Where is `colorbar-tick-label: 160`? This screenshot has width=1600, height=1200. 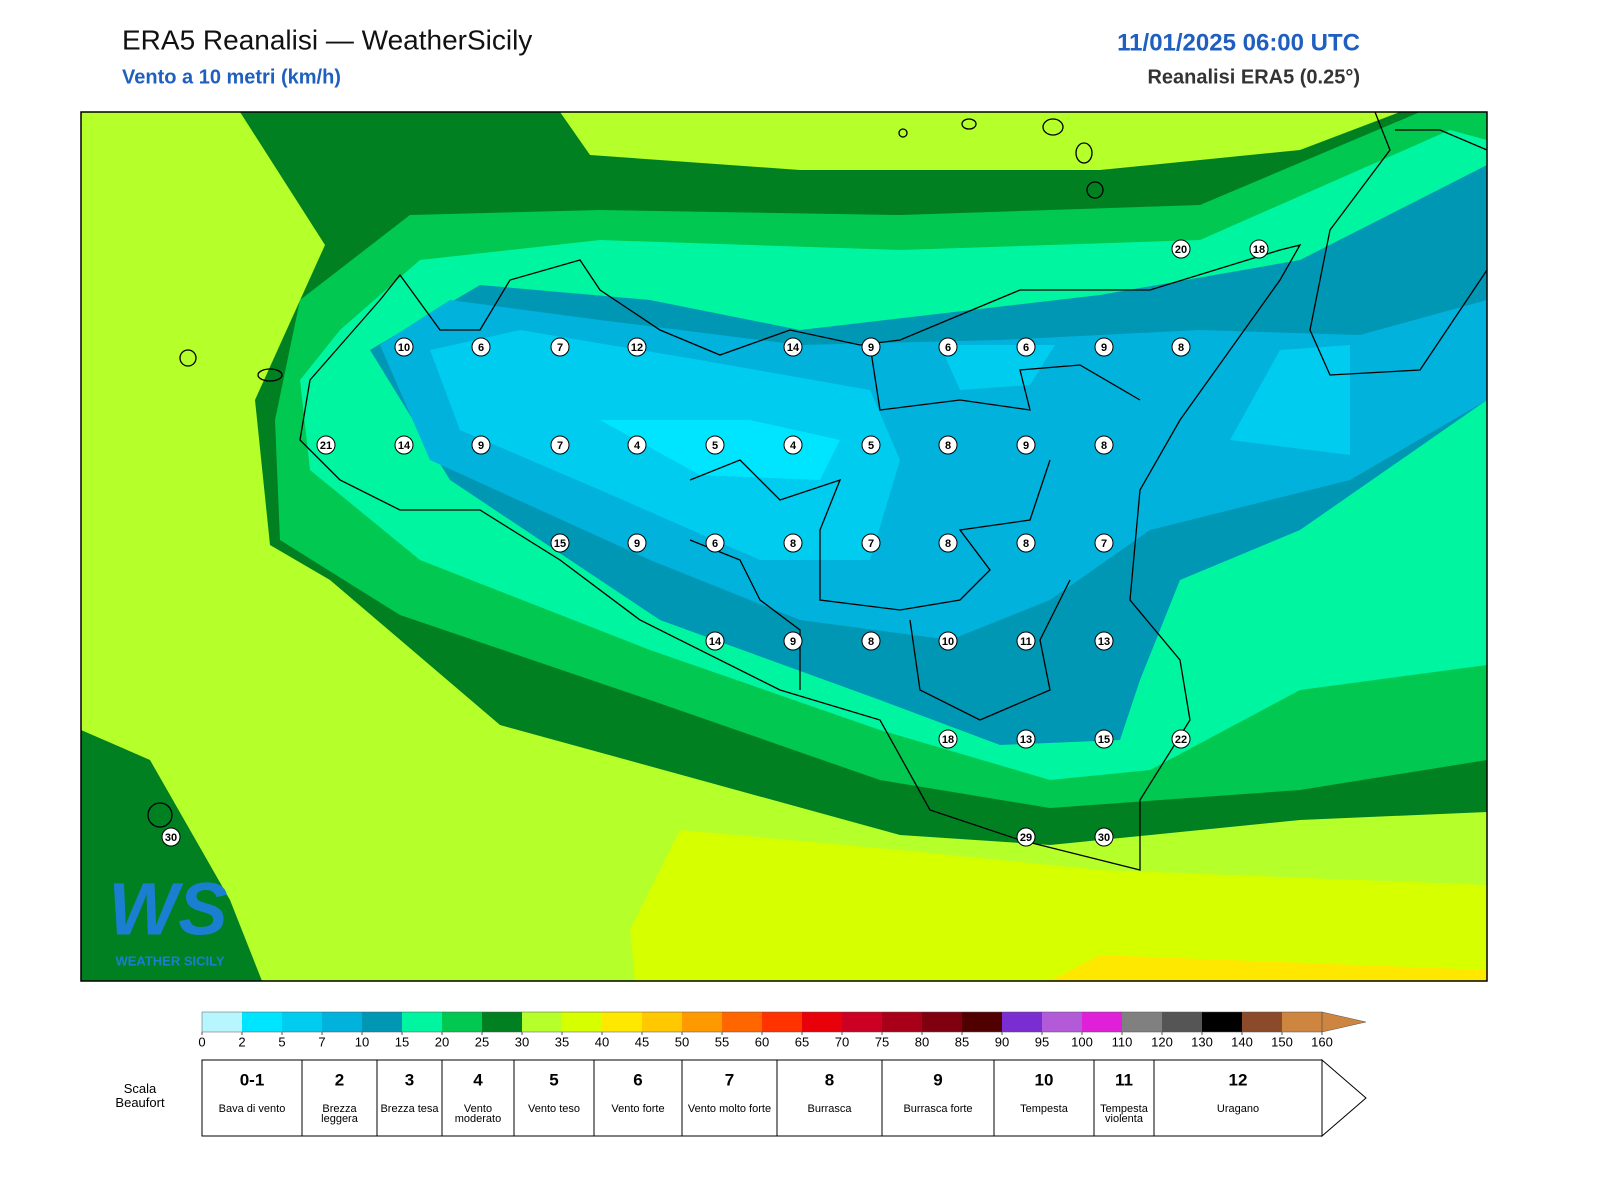
colorbar-tick-label: 160 is located at coordinates (1322, 1041).